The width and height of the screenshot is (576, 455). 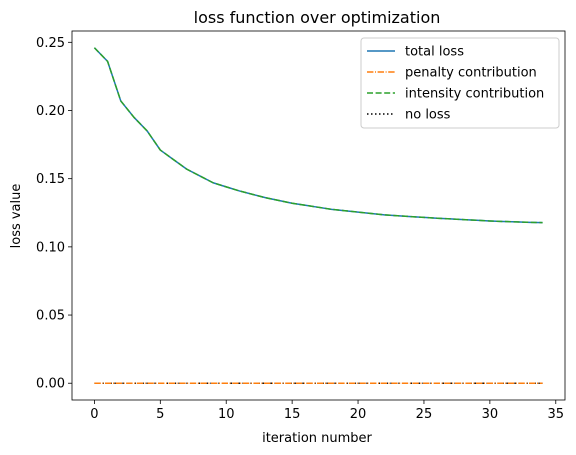 What do you see at coordinates (50, 316) in the screenshot?
I see `y-tick-label: 0.05` at bounding box center [50, 316].